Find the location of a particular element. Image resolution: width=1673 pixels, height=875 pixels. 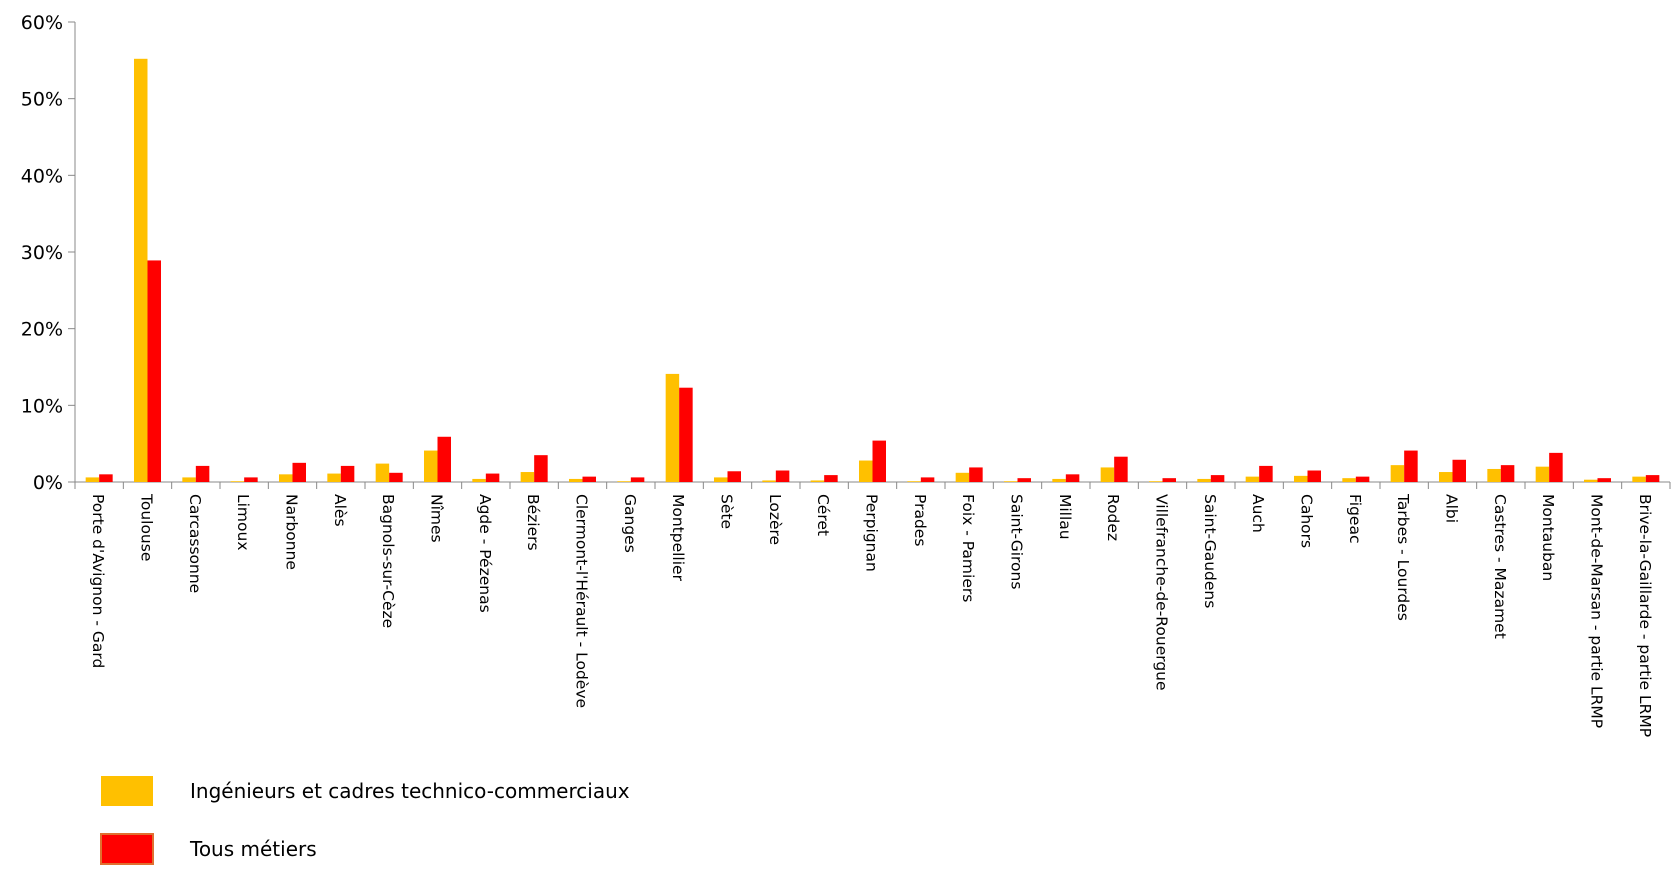

x-category-label: Narbonne is located at coordinates (292, 532).